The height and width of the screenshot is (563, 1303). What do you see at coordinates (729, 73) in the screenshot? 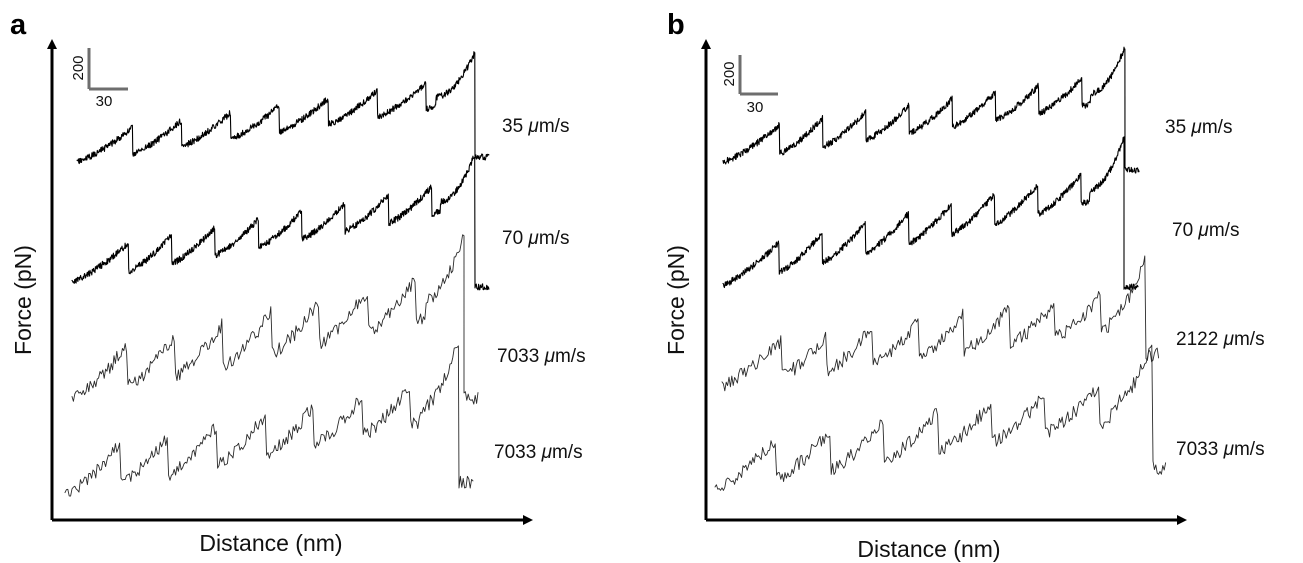
I see `panel-b-scale-force-label: 200` at bounding box center [729, 73].